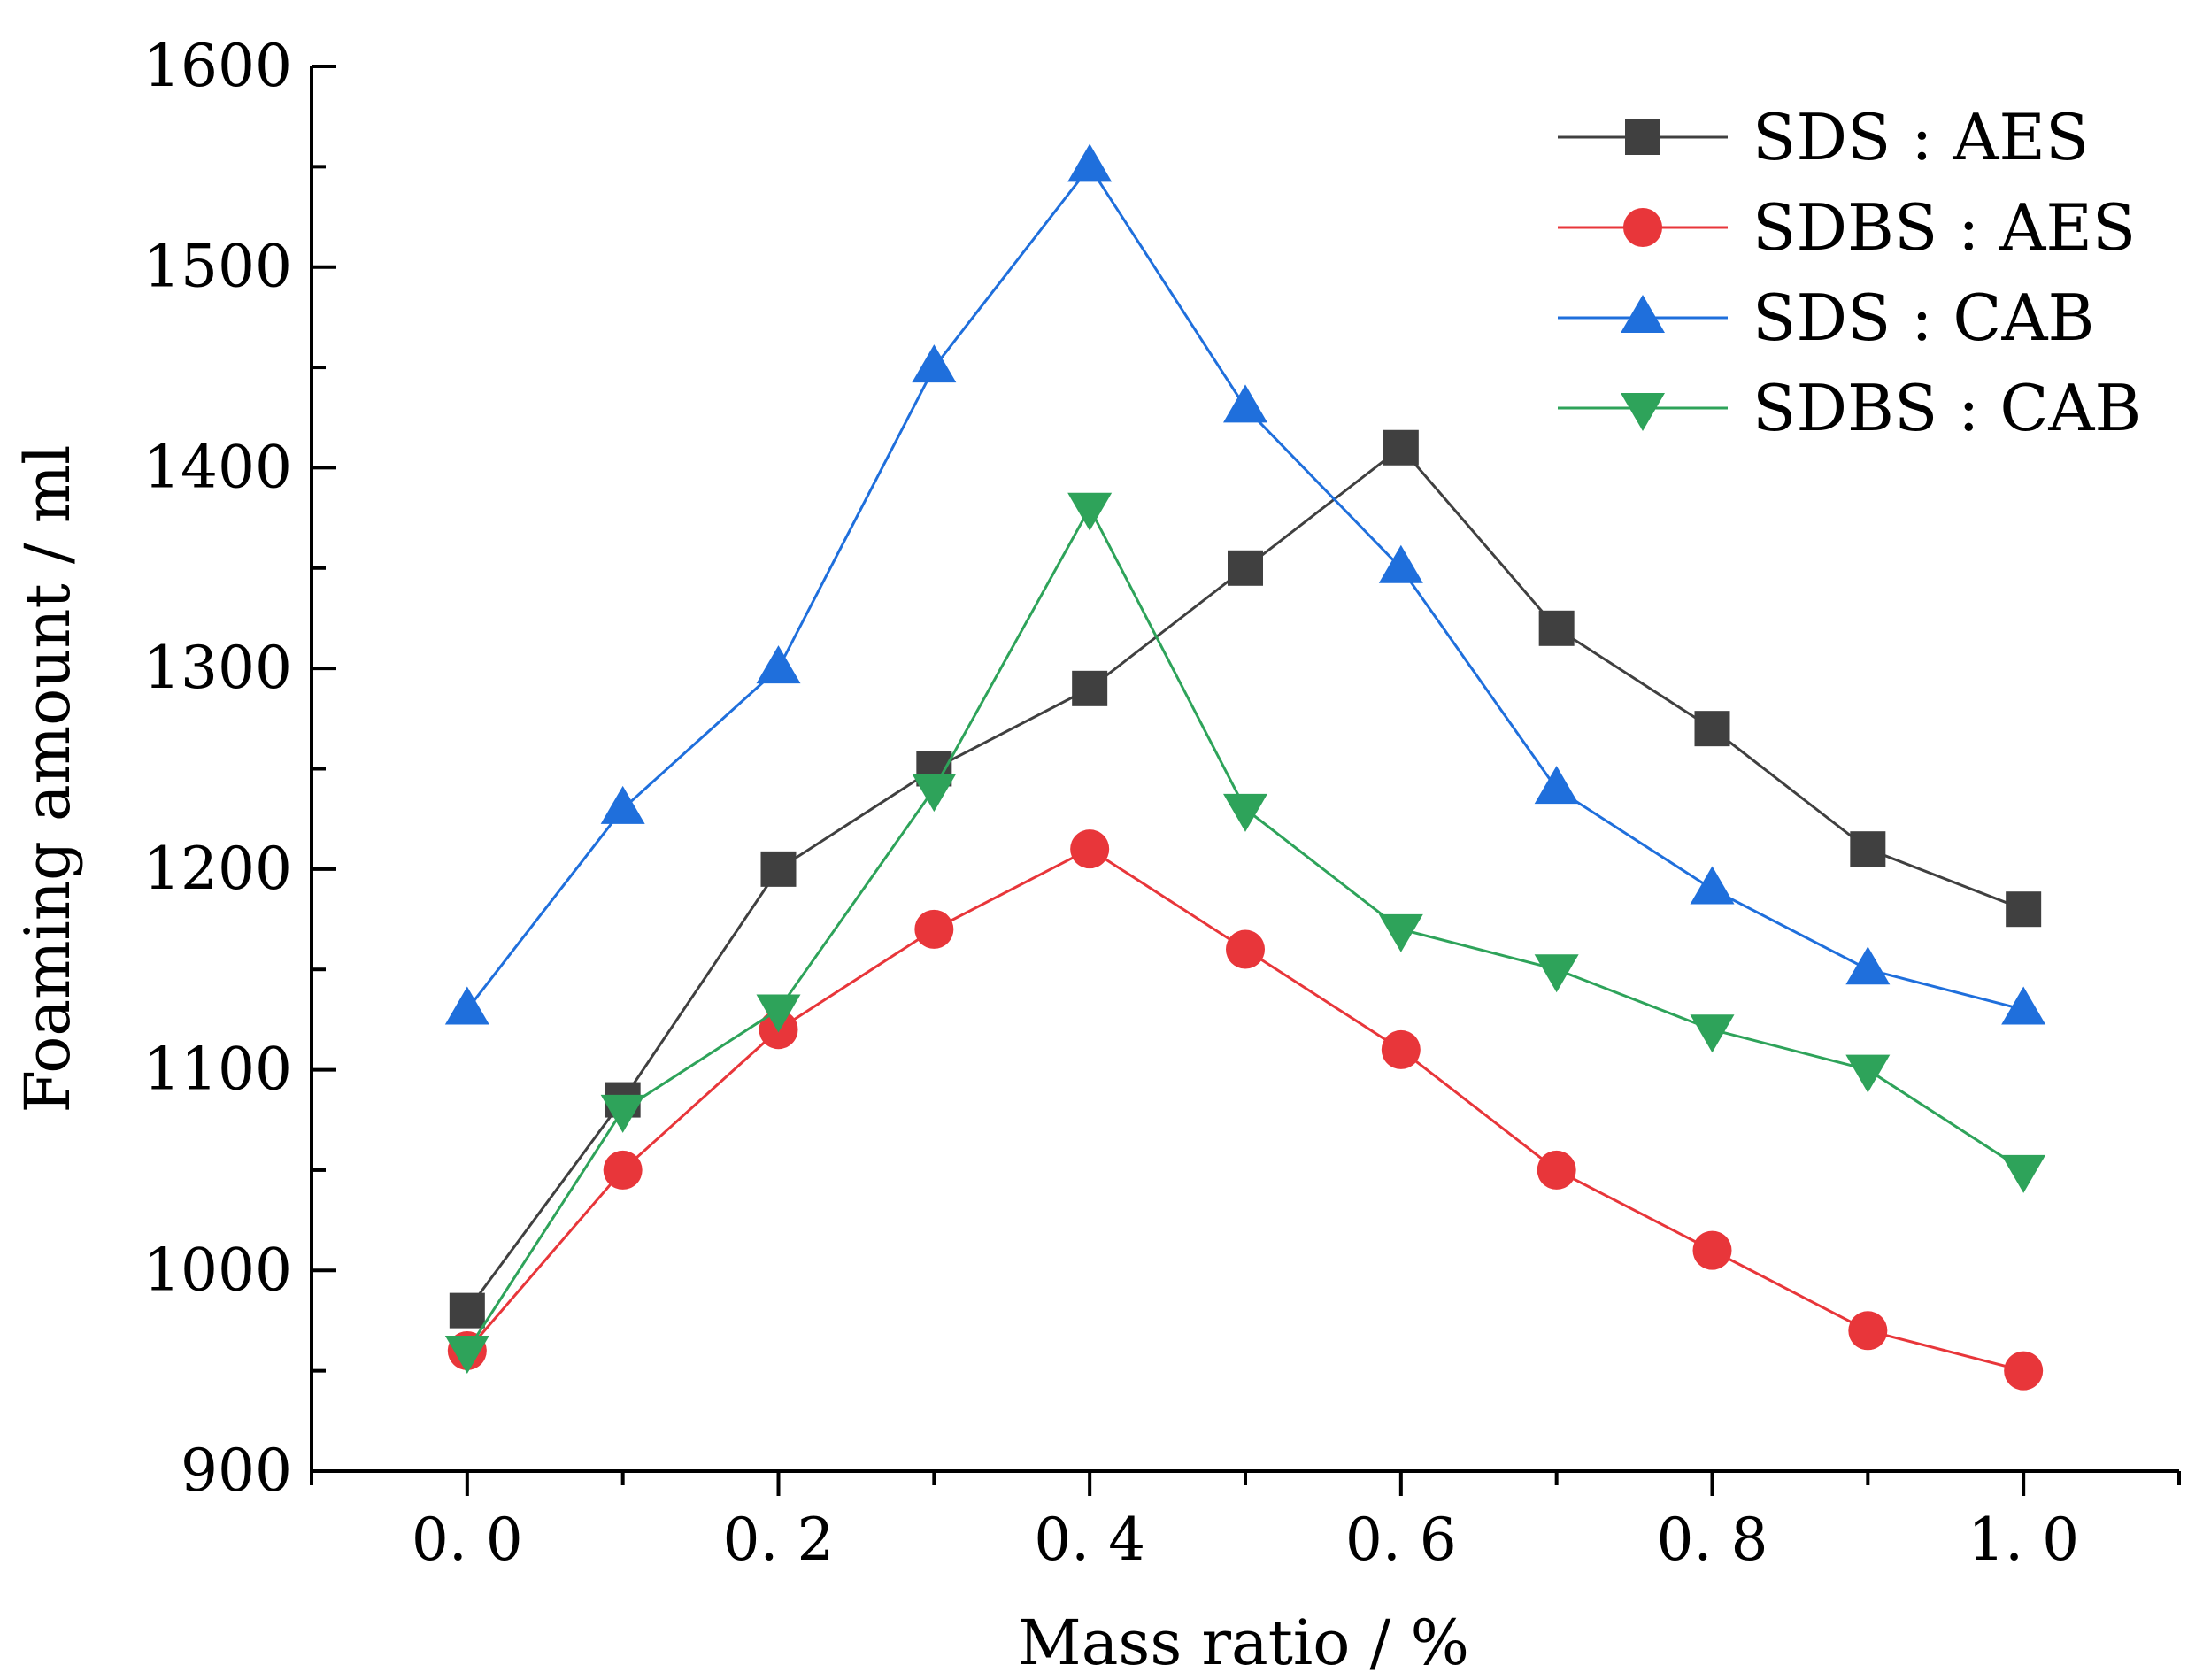 This screenshot has width=2203, height=1680. Describe the element at coordinates (217, 267) in the screenshot. I see `y-tick-label: 1500` at that location.